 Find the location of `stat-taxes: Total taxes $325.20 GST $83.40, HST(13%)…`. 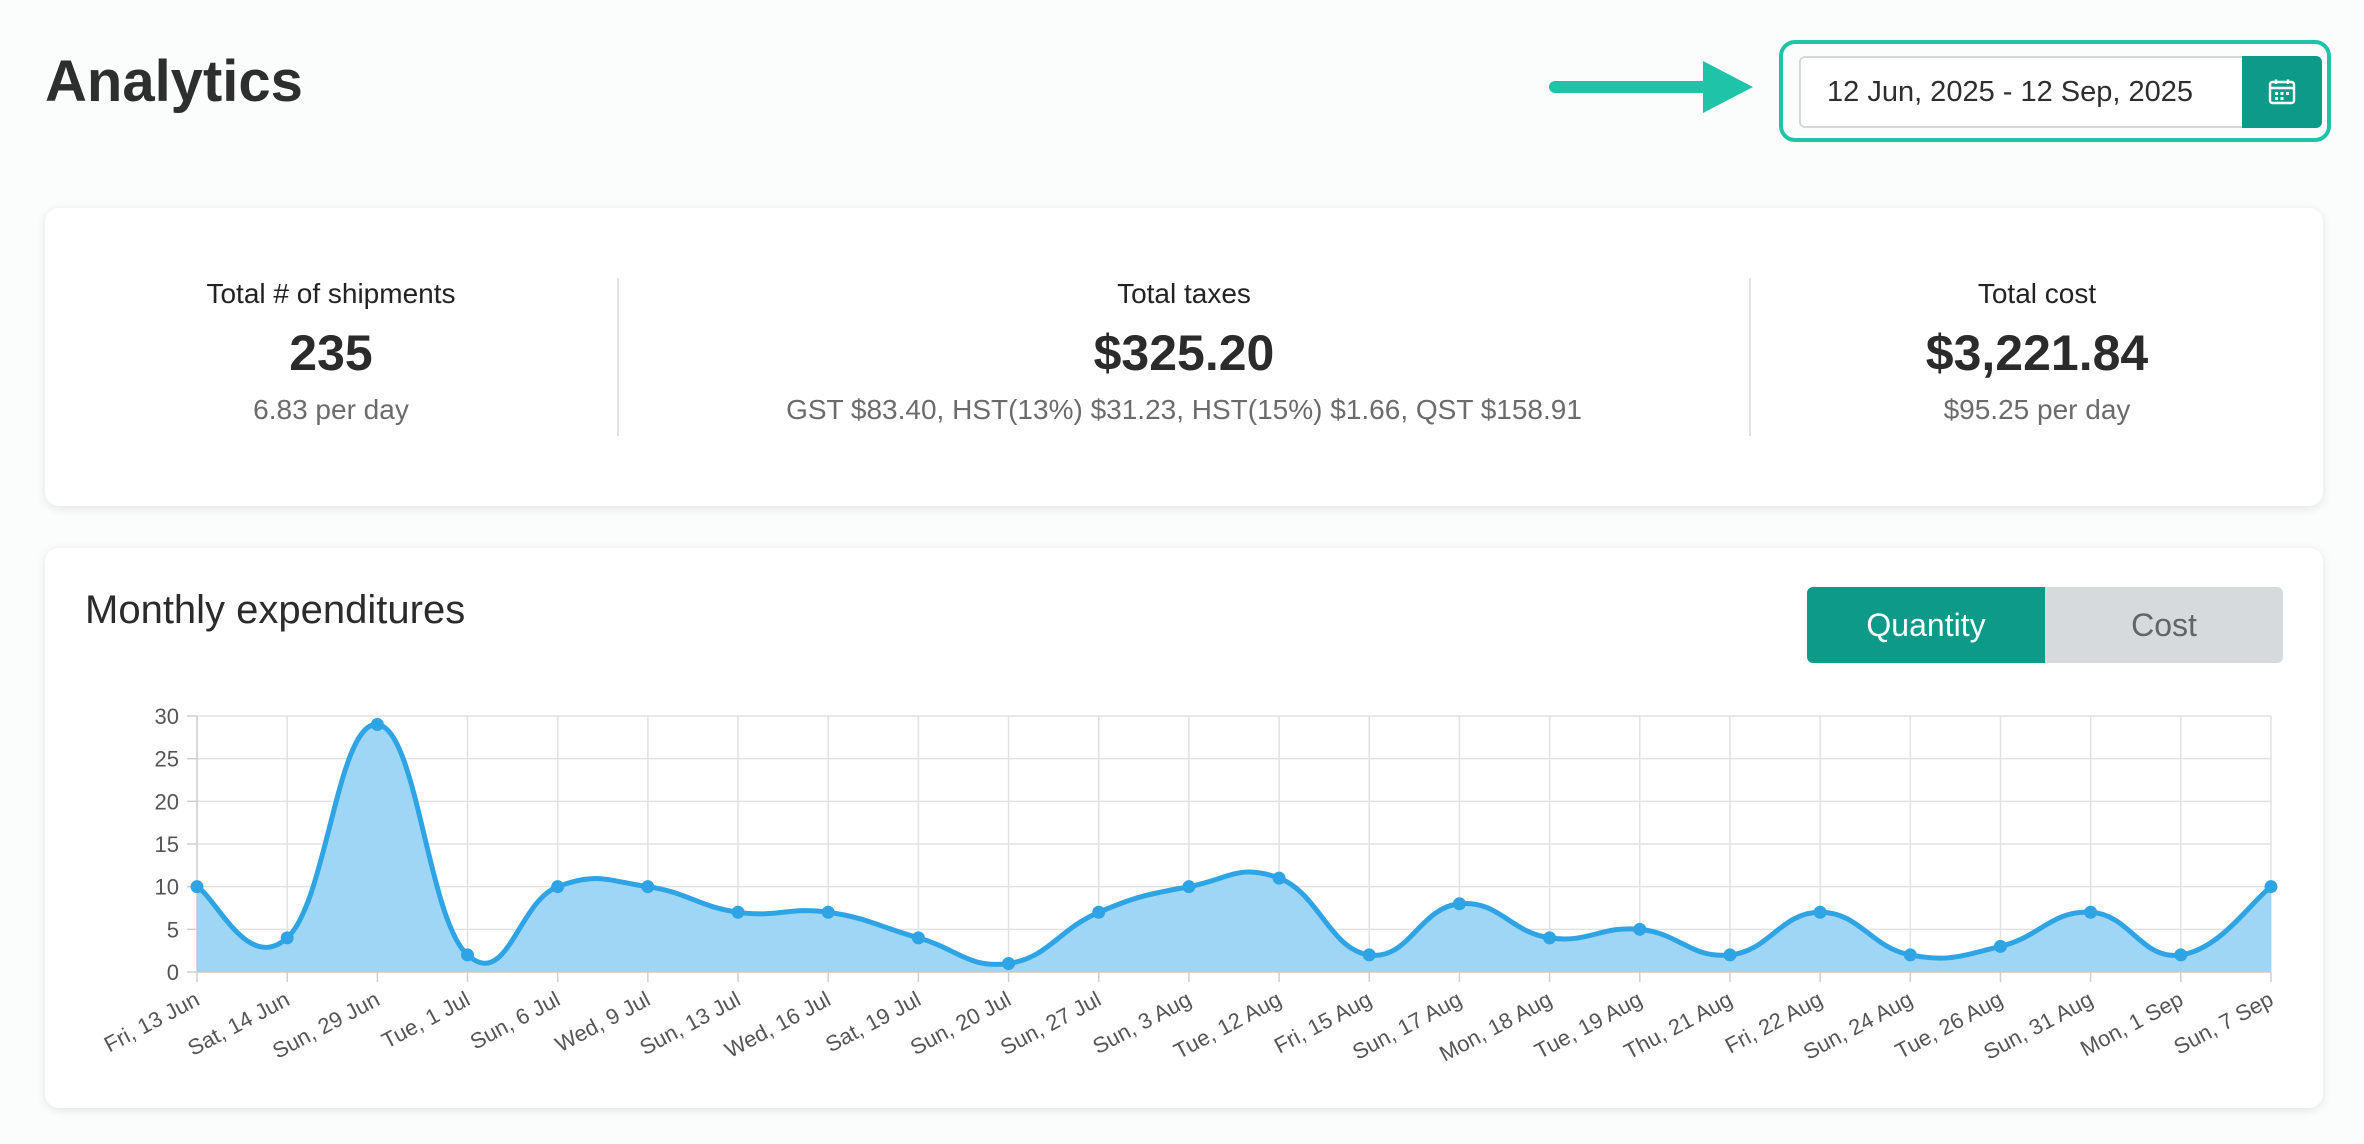

stat-taxes: Total taxes $325.20 GST $83.40, HST(13%)… is located at coordinates (1184, 352).